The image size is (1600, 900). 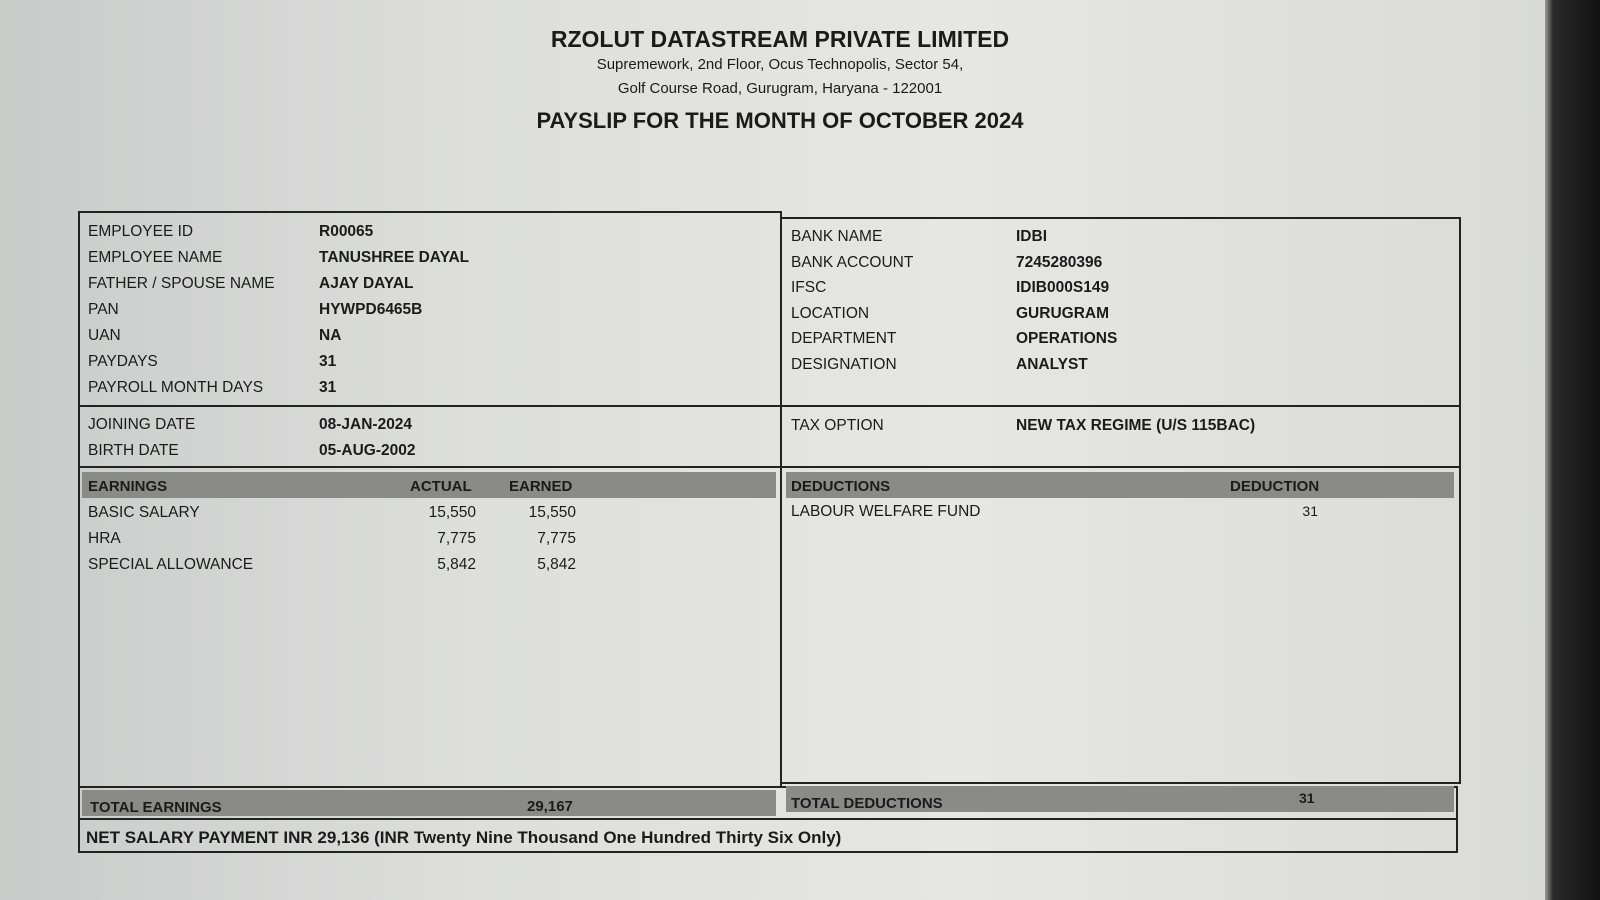 I want to click on earning-name: HRA, so click(x=104, y=538).